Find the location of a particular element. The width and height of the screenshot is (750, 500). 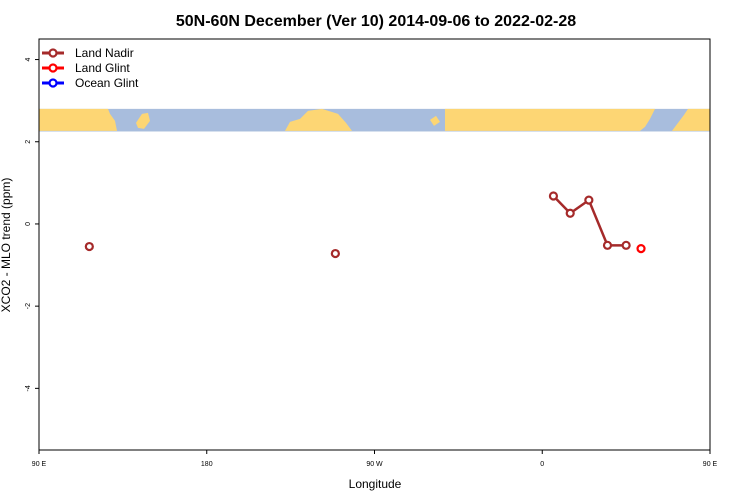

legend-land-glint-label: Land Glint is located at coordinates (102, 68).